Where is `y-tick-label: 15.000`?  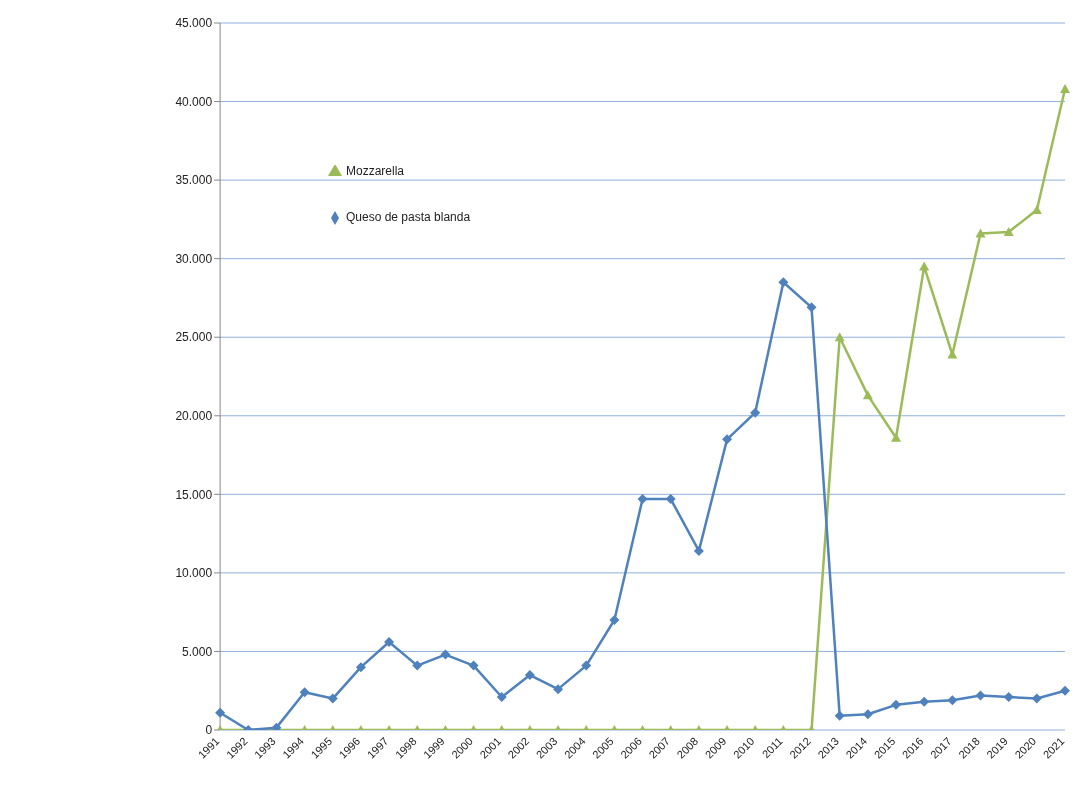 y-tick-label: 15.000 is located at coordinates (194, 494).